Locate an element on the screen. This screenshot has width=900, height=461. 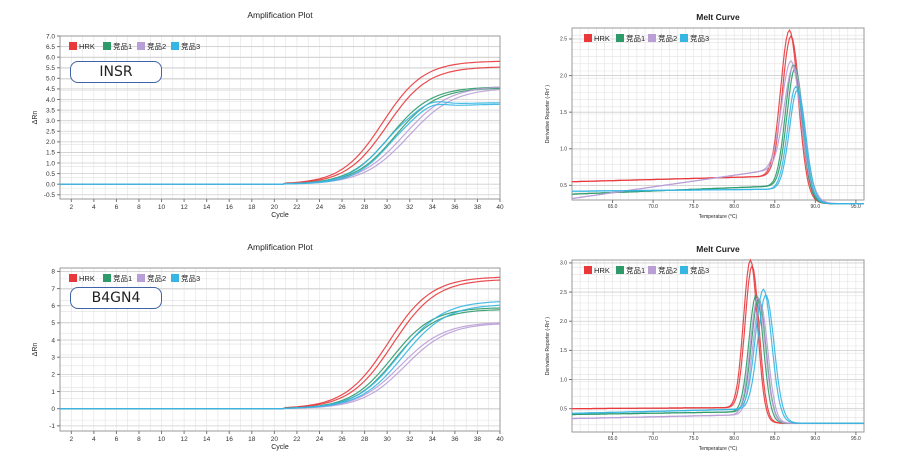
x-tick-label: 30 is located at coordinates (388, 439).